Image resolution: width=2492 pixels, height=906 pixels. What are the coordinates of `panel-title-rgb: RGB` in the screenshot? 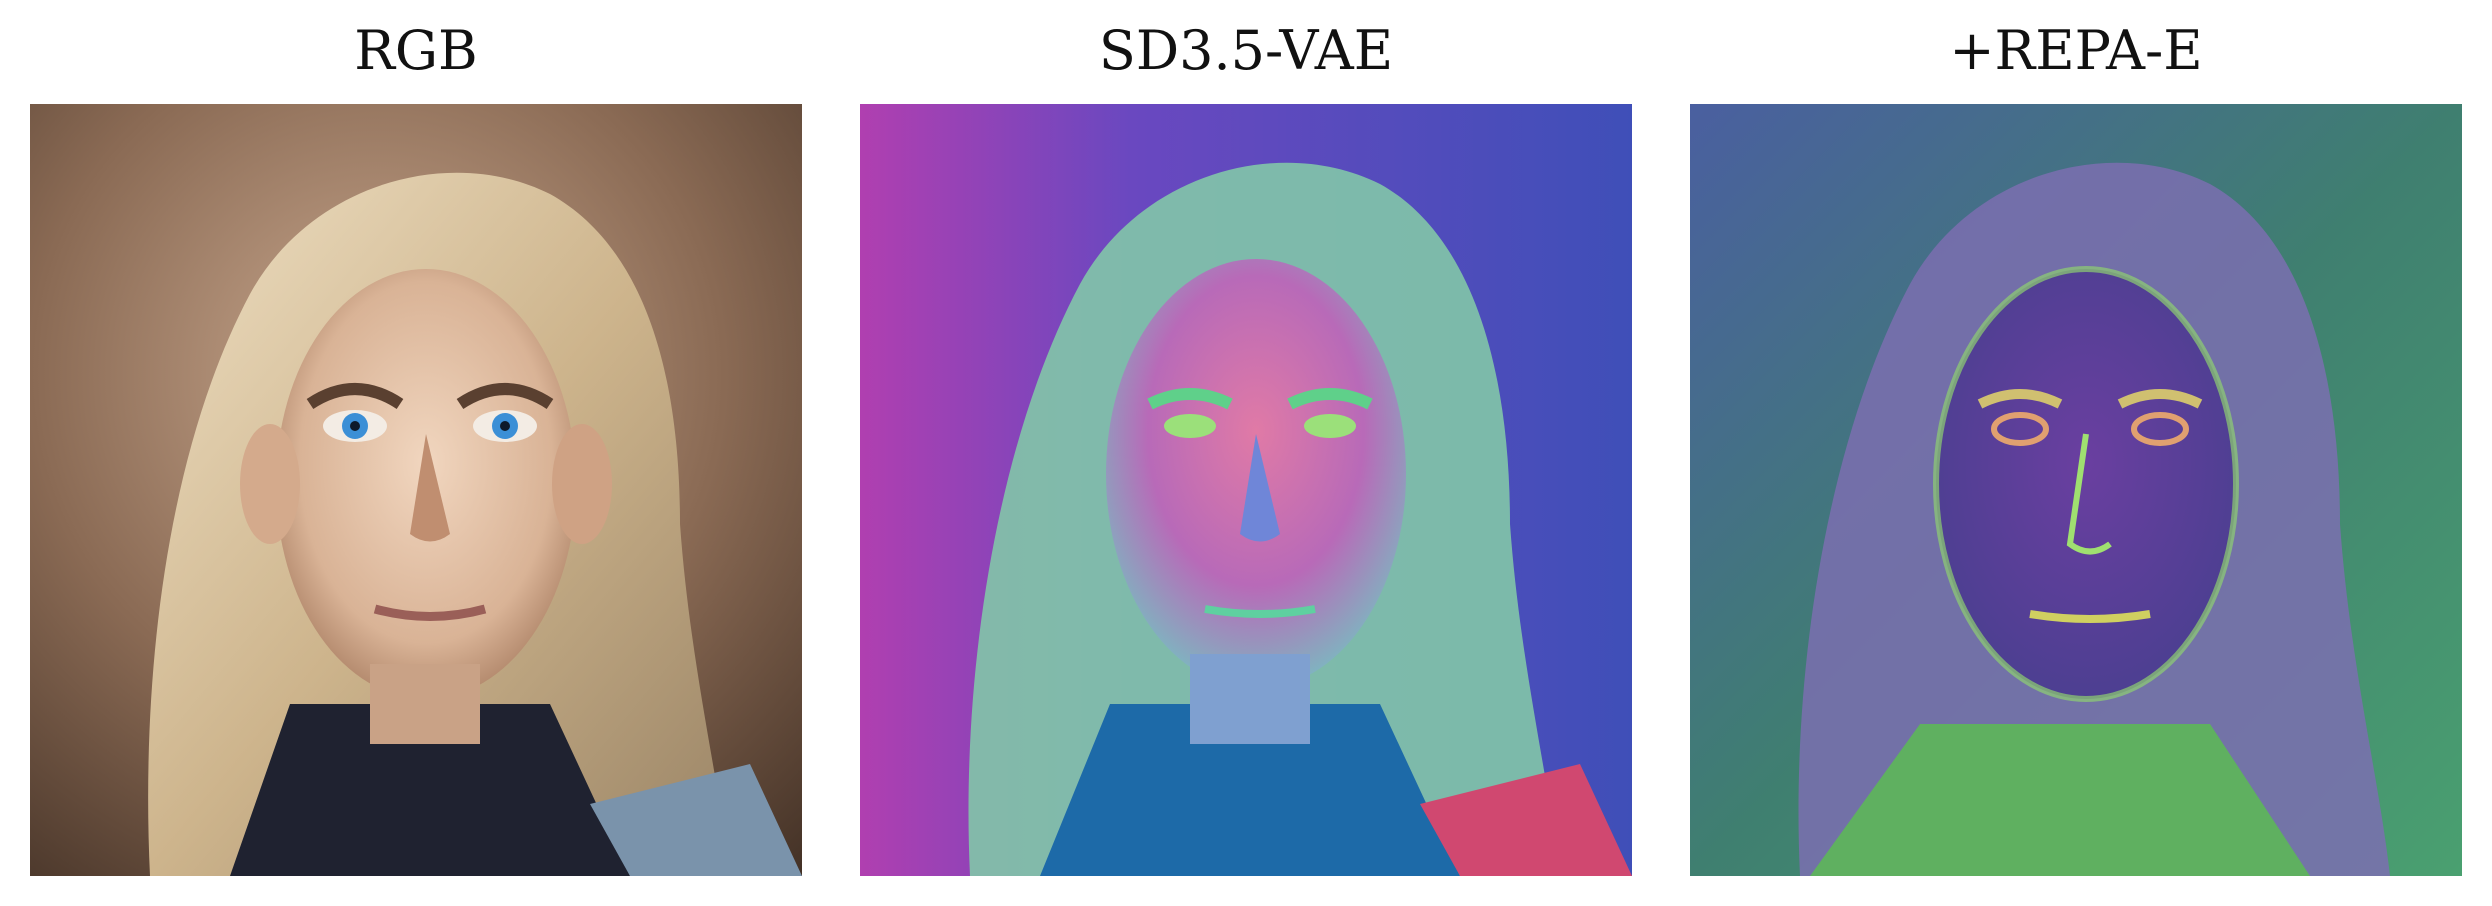 It's located at (416, 50).